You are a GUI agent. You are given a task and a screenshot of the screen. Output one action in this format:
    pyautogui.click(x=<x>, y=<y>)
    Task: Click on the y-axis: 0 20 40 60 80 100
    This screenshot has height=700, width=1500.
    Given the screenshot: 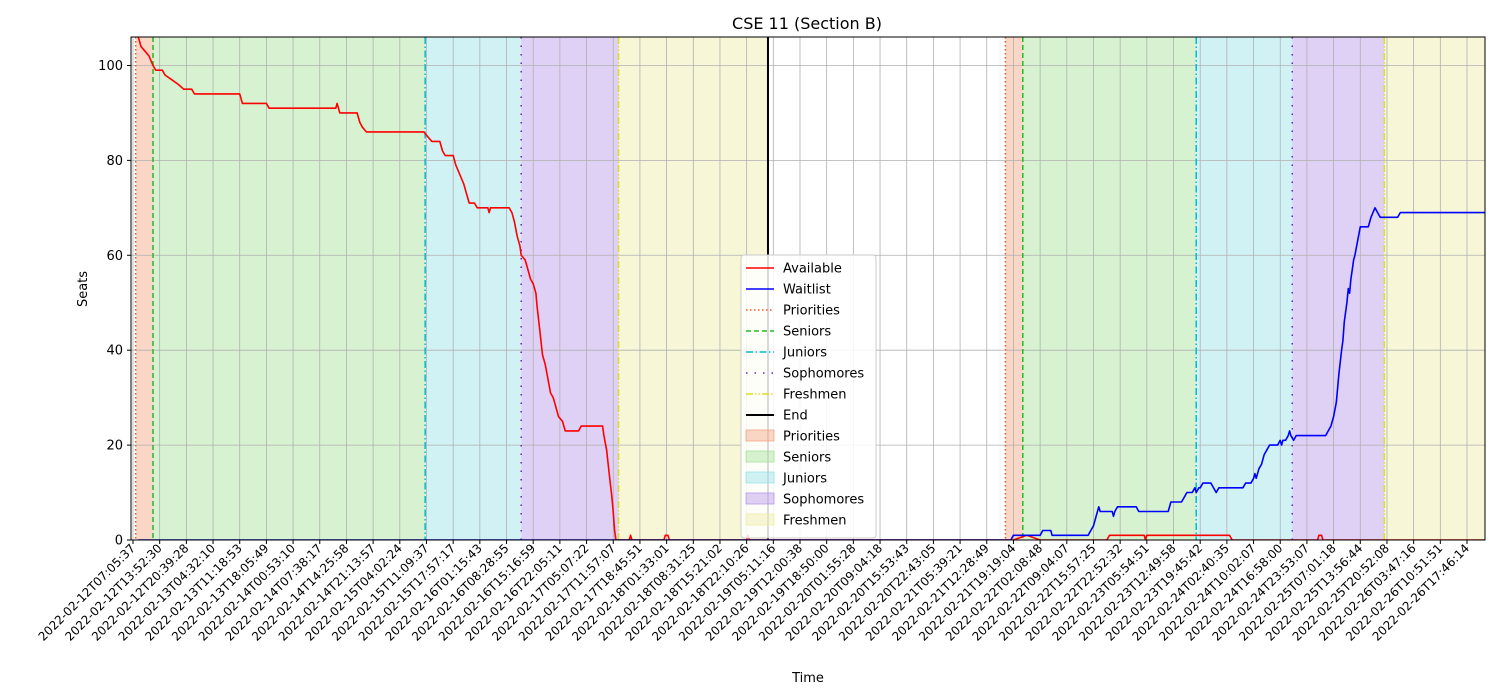 What is the action you would take?
    pyautogui.click(x=114, y=304)
    